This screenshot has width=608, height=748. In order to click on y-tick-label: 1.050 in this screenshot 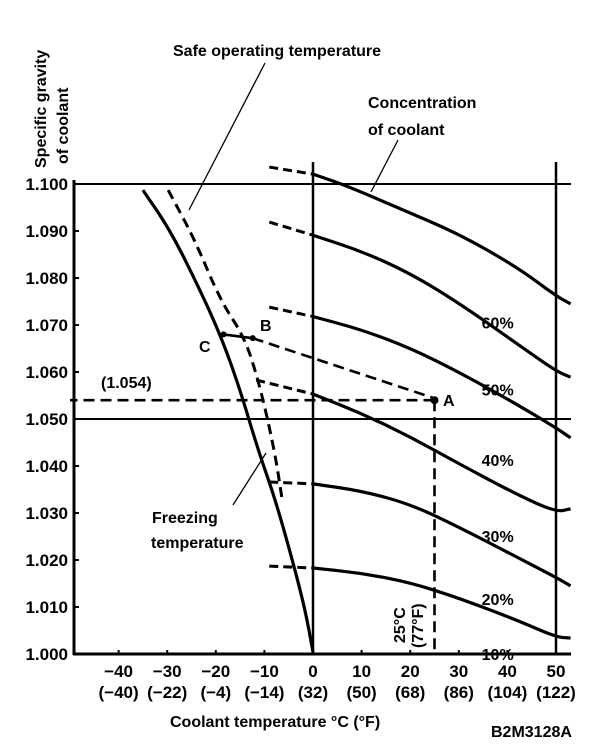, I will do `click(46, 419)`.